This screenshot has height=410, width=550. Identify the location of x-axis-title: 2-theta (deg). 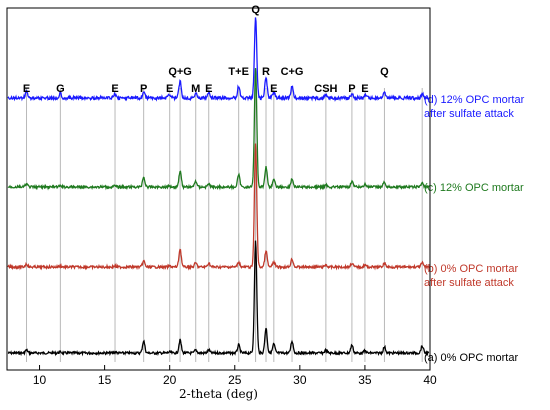
(218, 394).